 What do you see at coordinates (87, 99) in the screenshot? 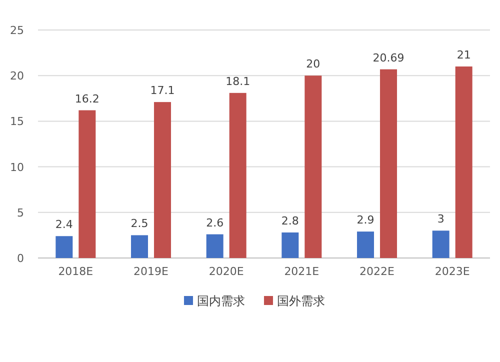
I see `data-label: 16.2` at bounding box center [87, 99].